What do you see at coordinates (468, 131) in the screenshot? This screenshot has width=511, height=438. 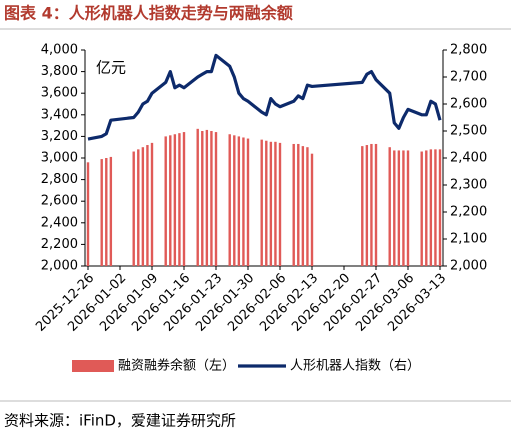 I see `y2-tick-label: 2,500` at bounding box center [468, 131].